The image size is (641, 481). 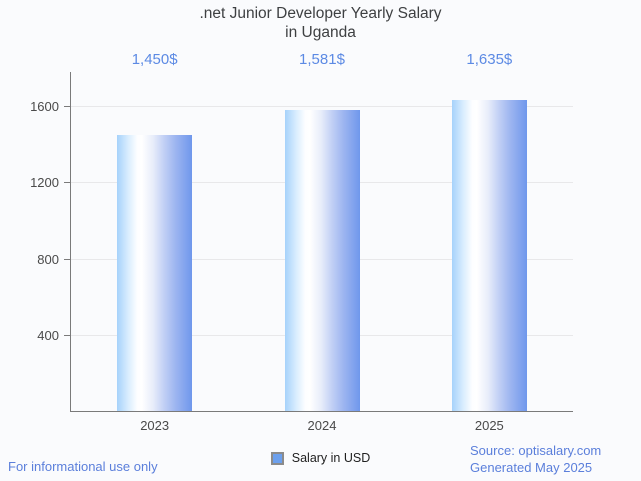 What do you see at coordinates (322, 425) in the screenshot?
I see `x-axis-label-2024: 2024` at bounding box center [322, 425].